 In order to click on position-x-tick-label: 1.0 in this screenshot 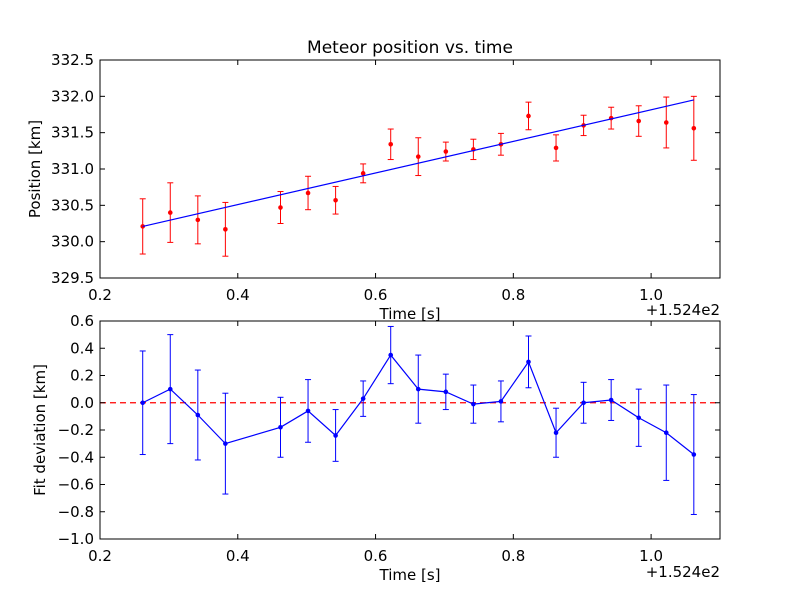, I will do `click(651, 295)`.